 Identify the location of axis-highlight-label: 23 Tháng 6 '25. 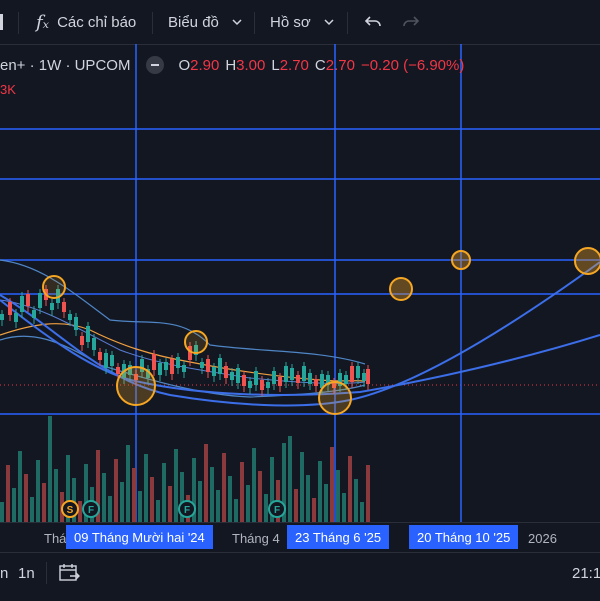
(338, 537).